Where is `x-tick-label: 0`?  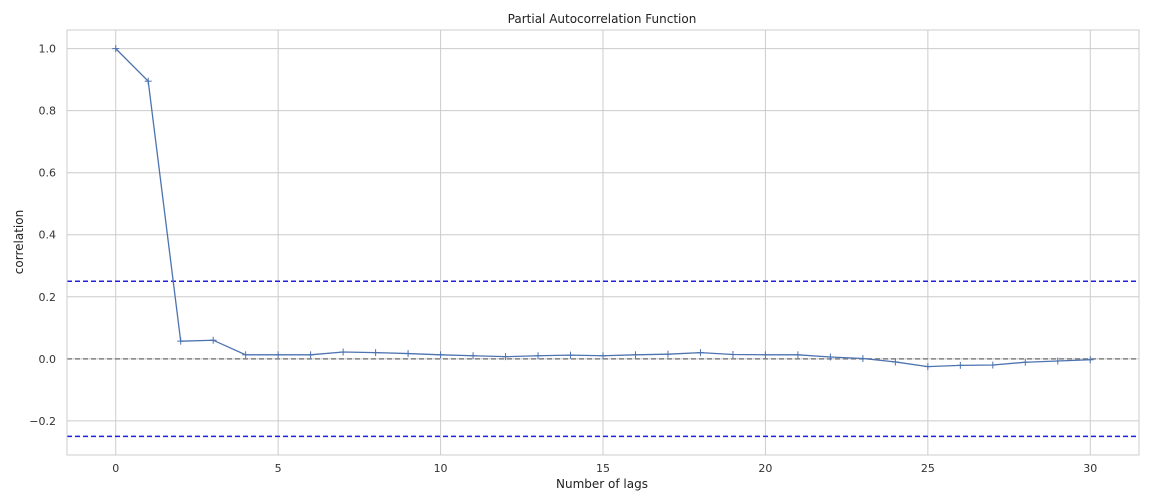 x-tick-label: 0 is located at coordinates (115, 468).